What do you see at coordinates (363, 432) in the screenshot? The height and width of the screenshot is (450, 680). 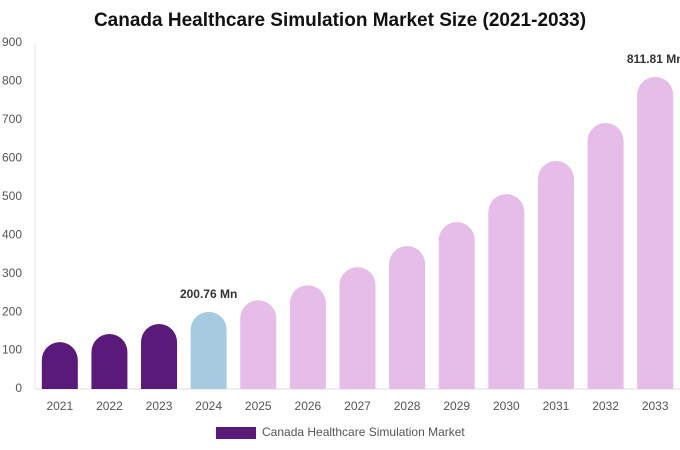 I see `legend-label: Canada Healthcare Simulation Market` at bounding box center [363, 432].